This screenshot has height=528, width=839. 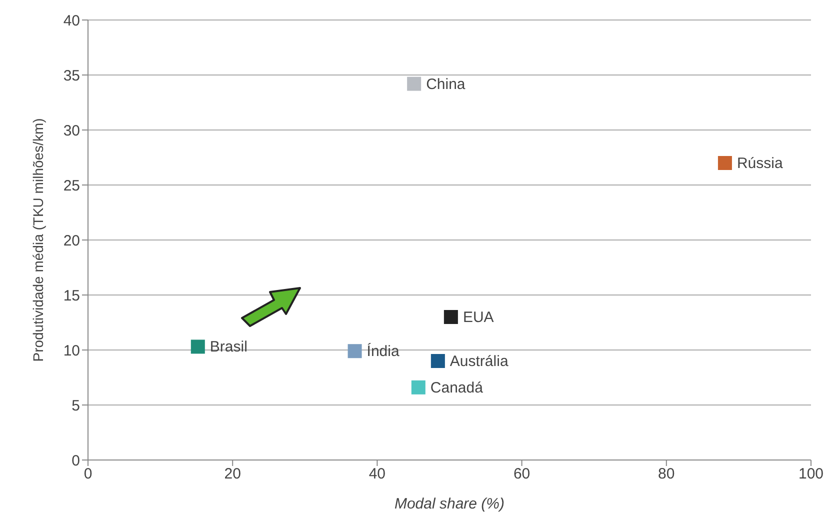 I want to click on y-axis-title: Produtividade média (TKU milhões/km), so click(x=38, y=240).